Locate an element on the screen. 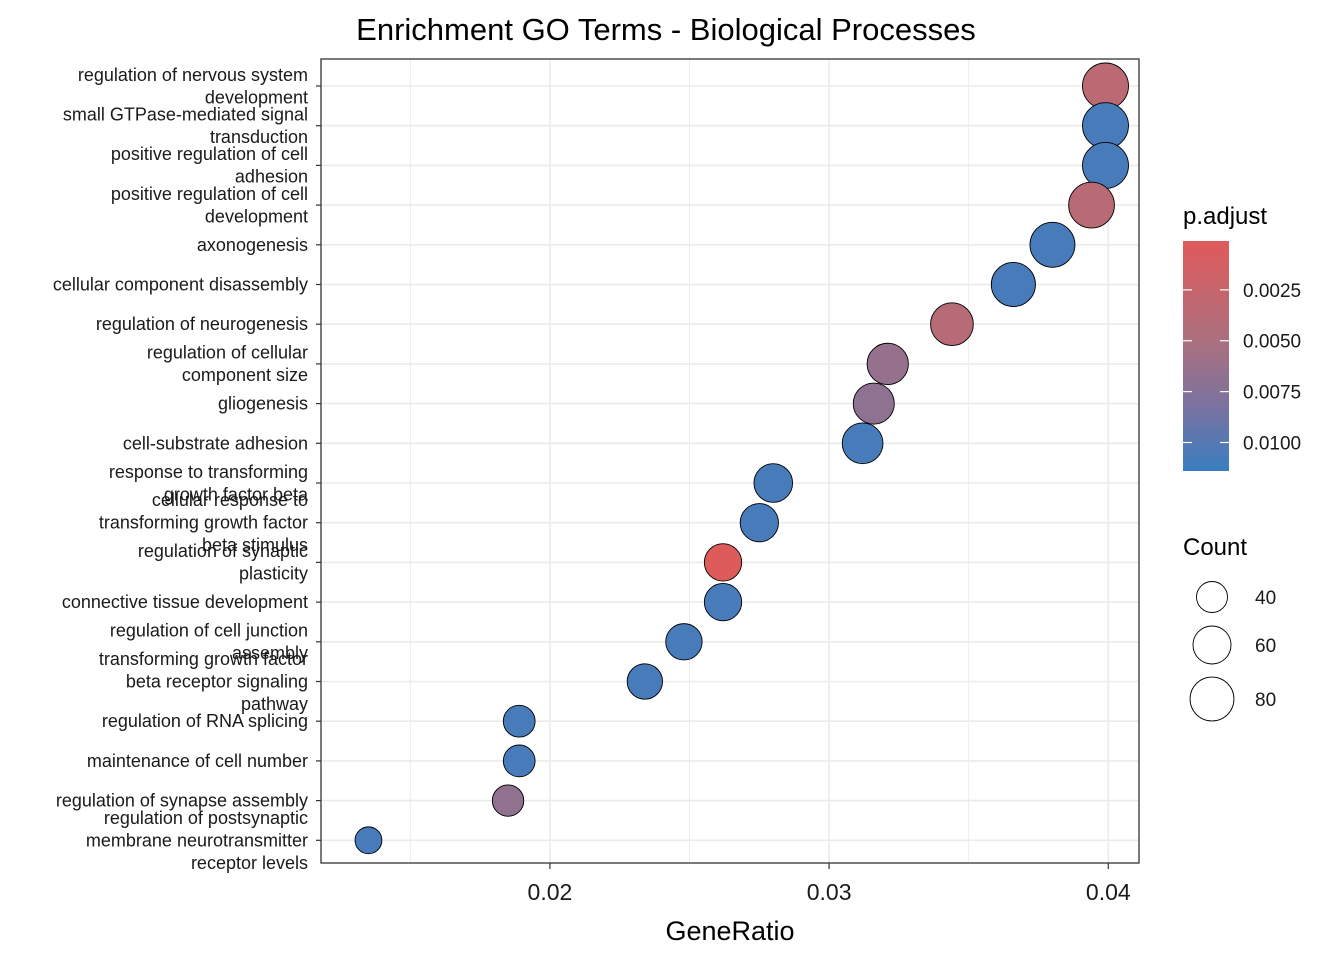 Image resolution: width=1344 pixels, height=960 pixels. x-axis-title: GeneRatio is located at coordinates (729, 931).